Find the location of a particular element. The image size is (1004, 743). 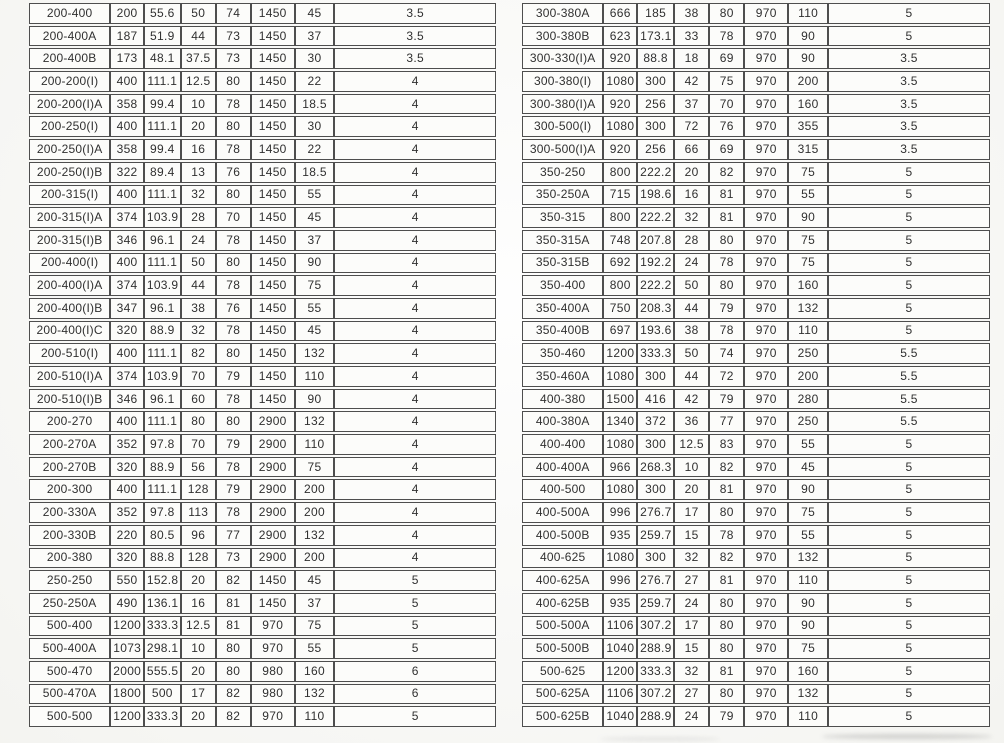

value-cell: 160 is located at coordinates (808, 104).